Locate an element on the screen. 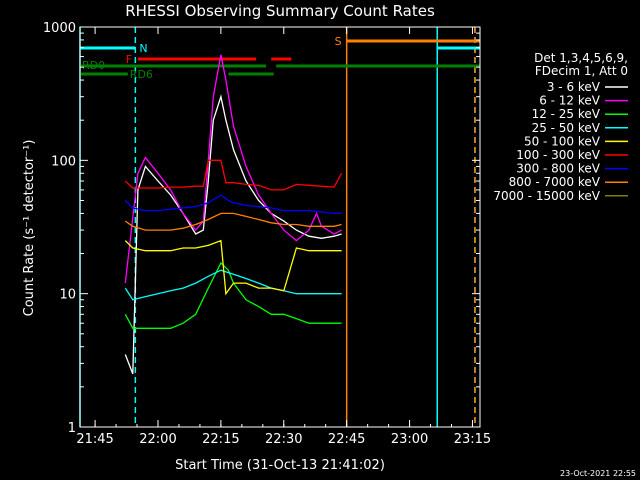  flag-label-n: N is located at coordinates (143, 48).